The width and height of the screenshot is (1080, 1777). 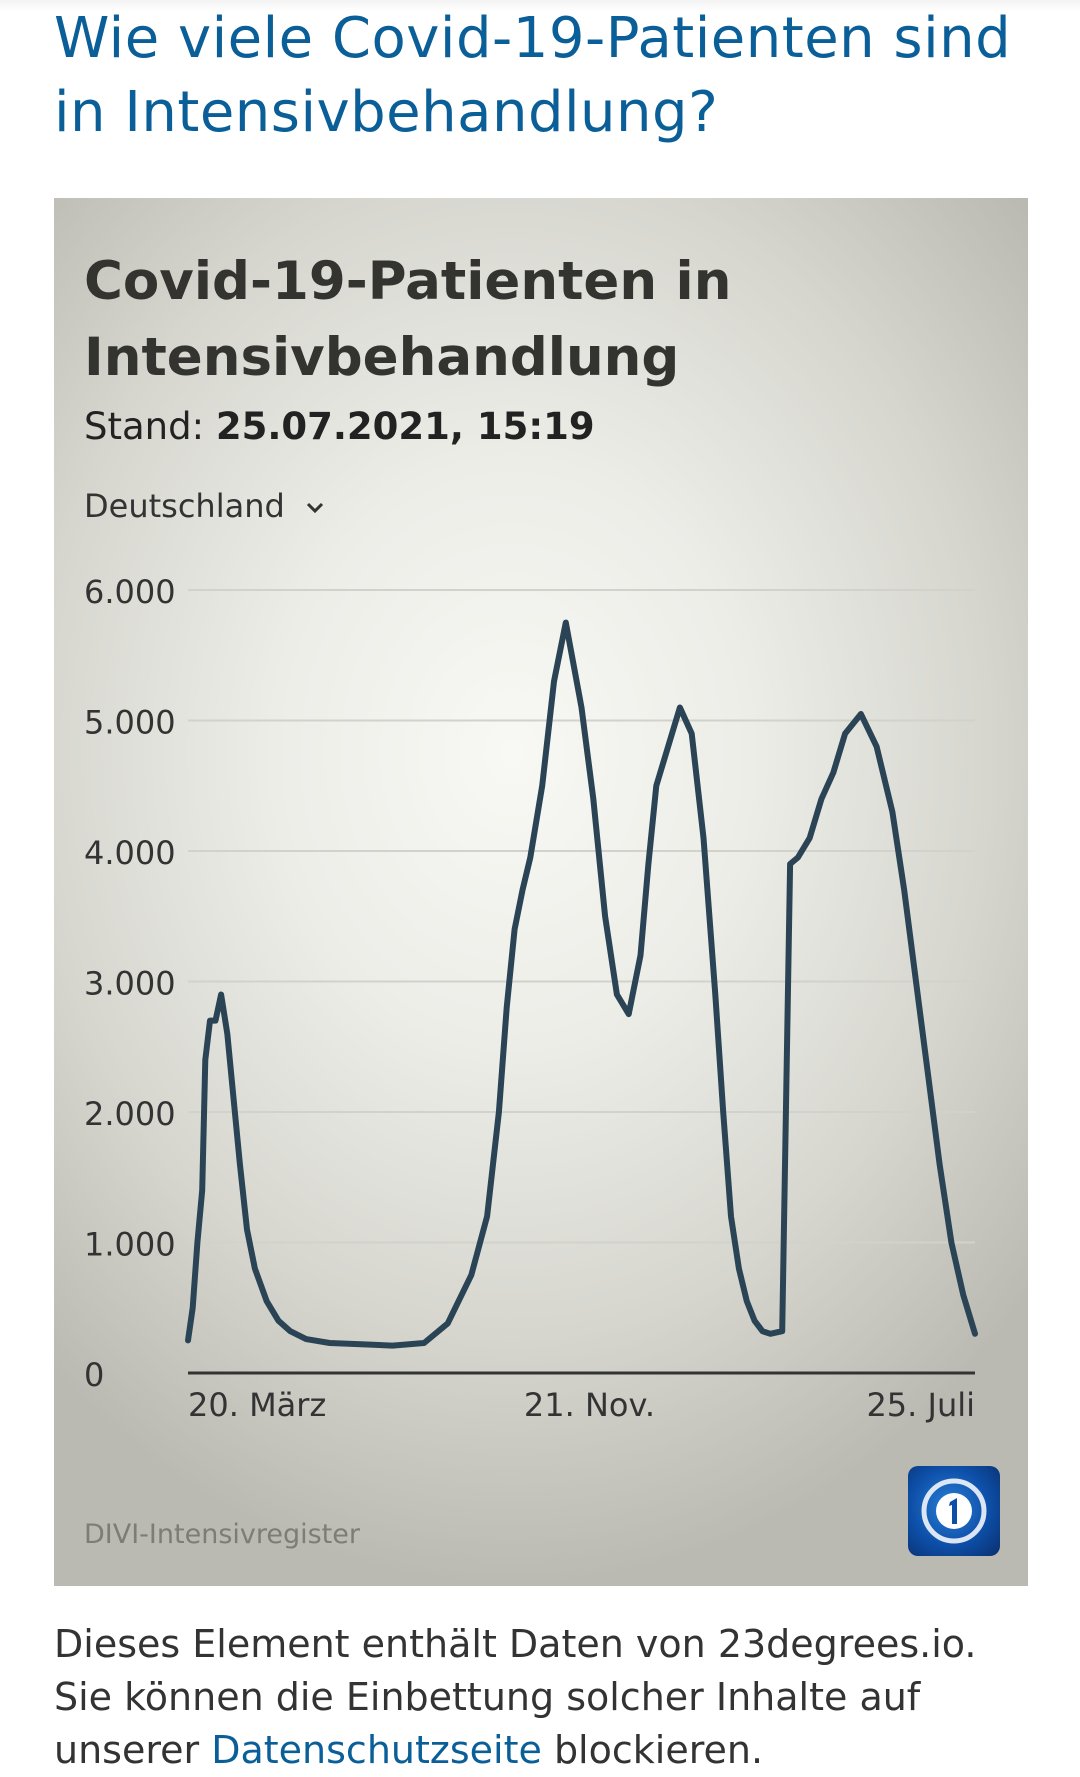 What do you see at coordinates (94, 1375) in the screenshot?
I see `y-tick-label: 0` at bounding box center [94, 1375].